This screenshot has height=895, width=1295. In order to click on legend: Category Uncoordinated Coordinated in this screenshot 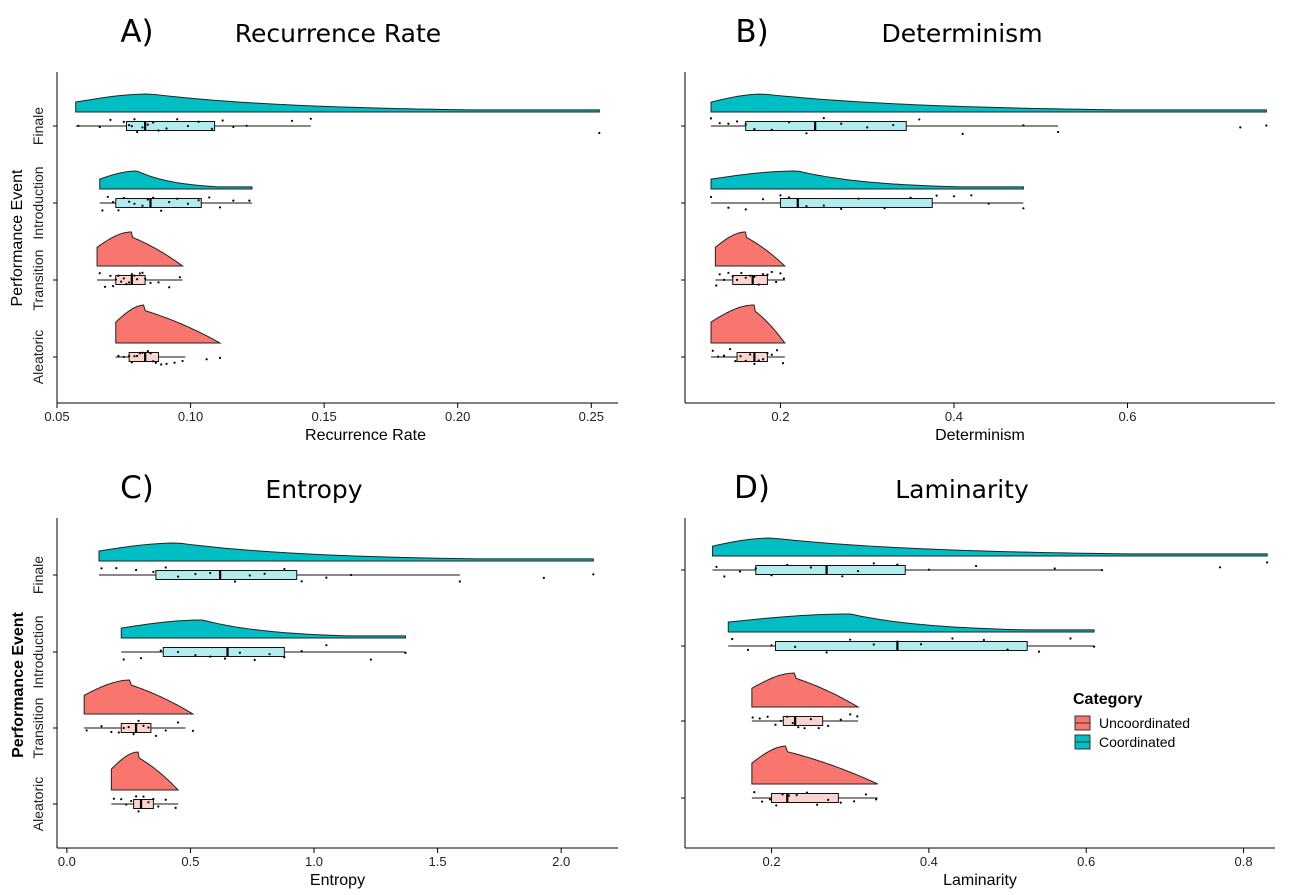, I will do `click(1131, 720)`.